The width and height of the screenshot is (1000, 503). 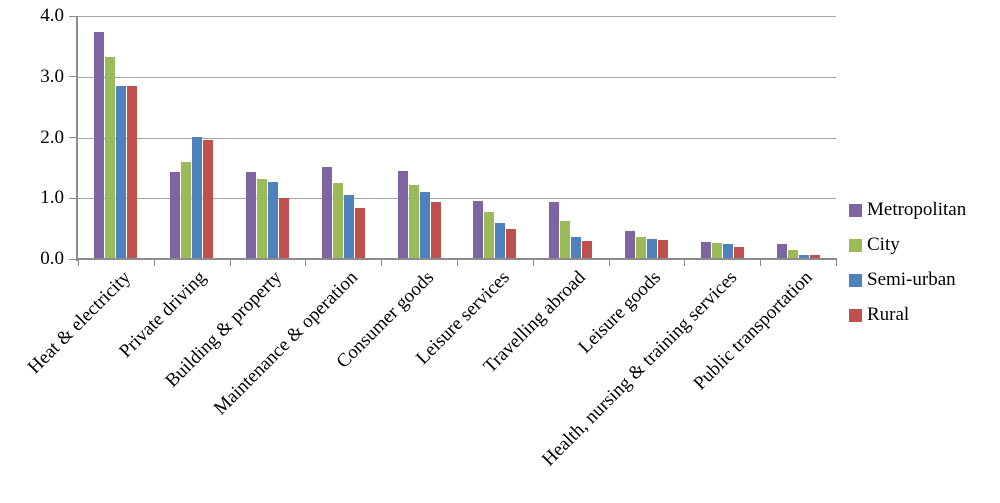 I want to click on legend-item: Semi-urban, so click(x=907, y=280).